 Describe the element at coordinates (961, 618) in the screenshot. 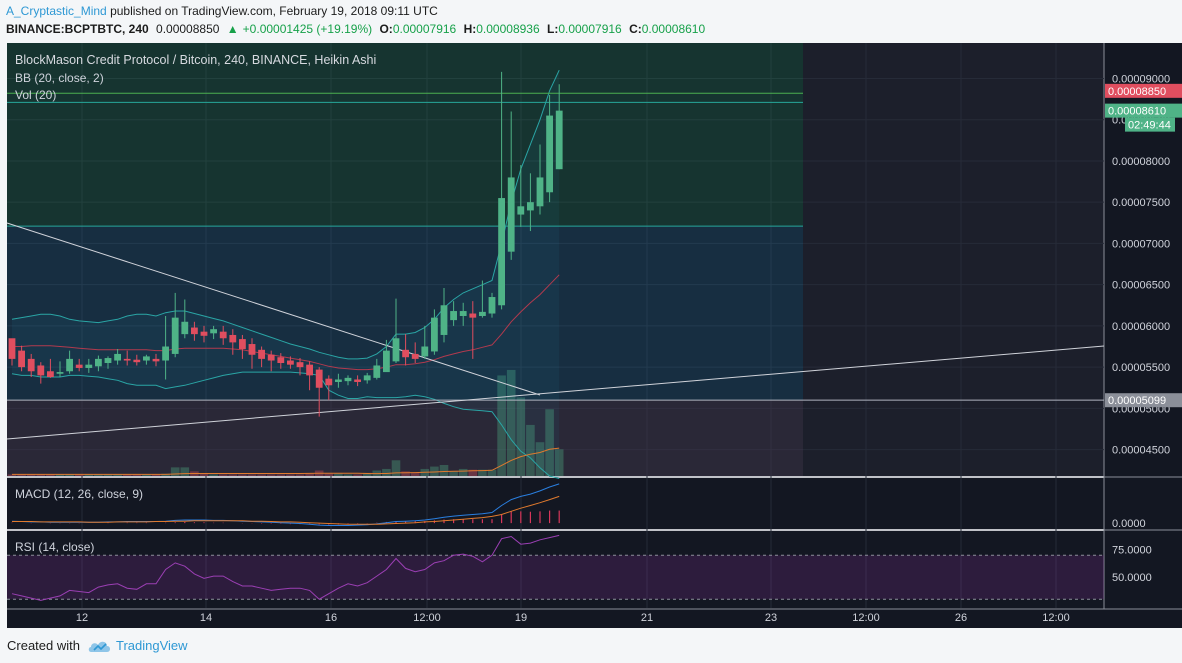

I see `time-tick-label: 26` at that location.